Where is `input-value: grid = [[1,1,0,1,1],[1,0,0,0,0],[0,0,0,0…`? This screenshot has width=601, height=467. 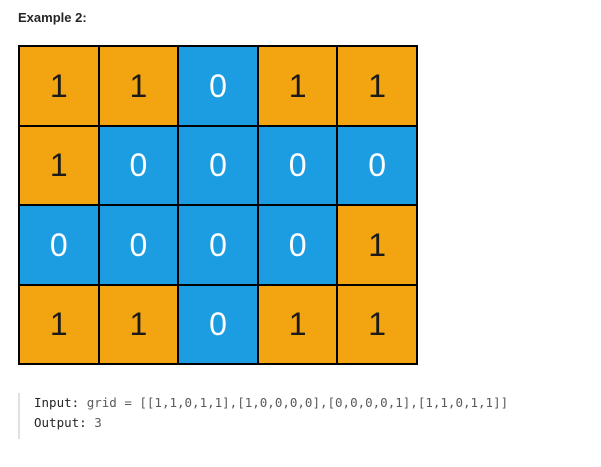 input-value: grid = [[1,1,0,1,1],[1,0,0,0,0],[0,0,0,0… is located at coordinates (297, 402).